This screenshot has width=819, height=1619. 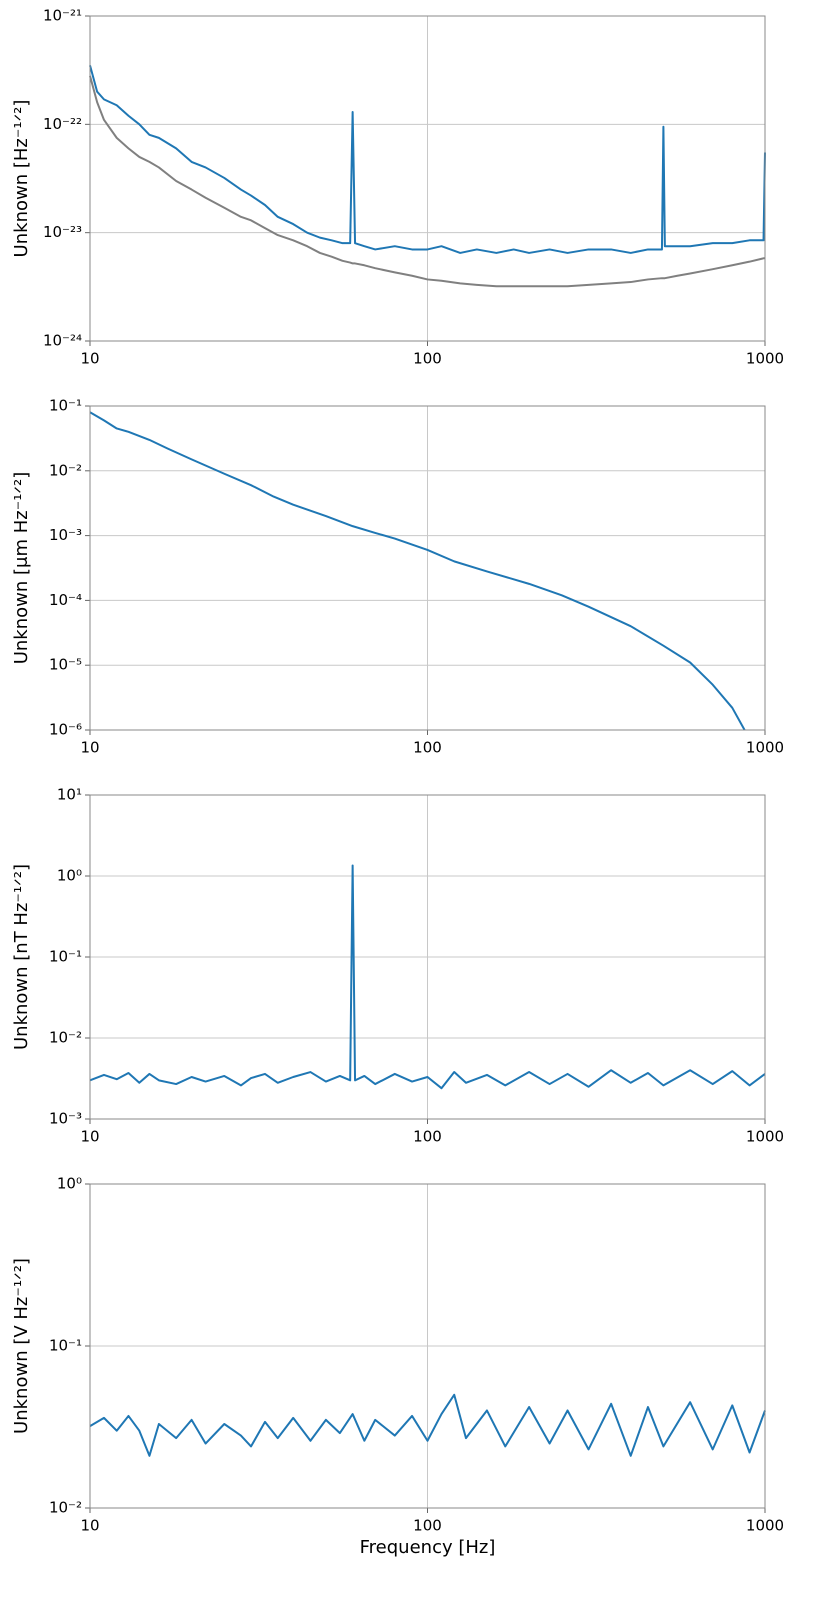 I want to click on y-tick-label: 10⁻⁵, so click(x=65, y=665).